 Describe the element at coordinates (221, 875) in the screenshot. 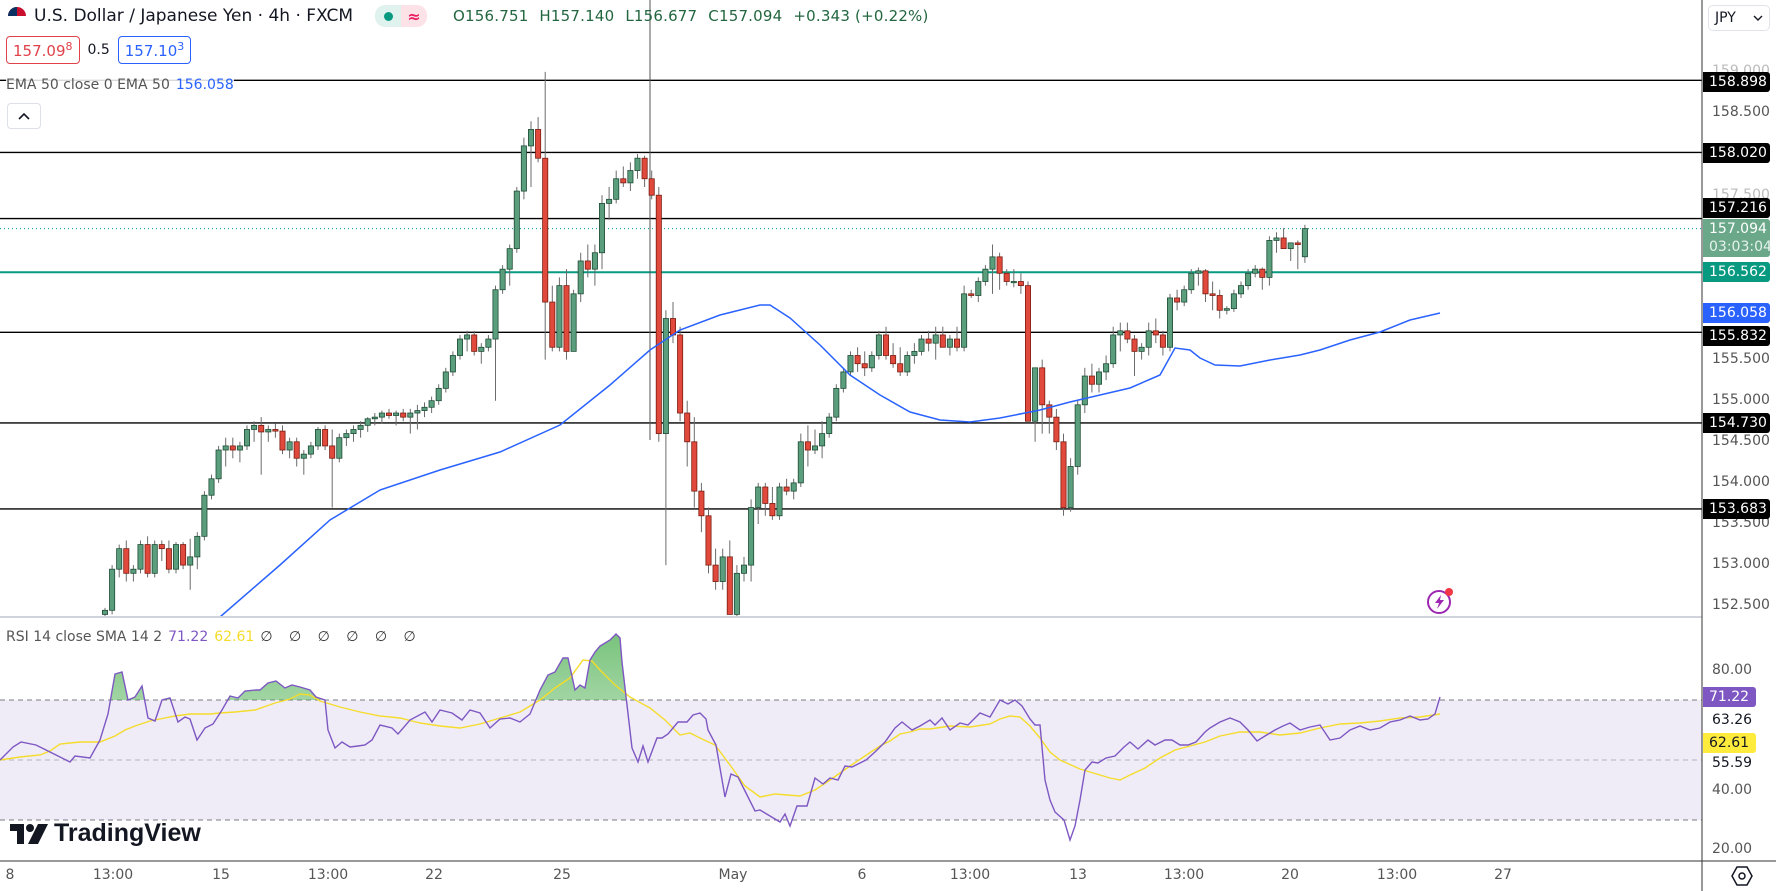

I see `time-tick: 15` at that location.